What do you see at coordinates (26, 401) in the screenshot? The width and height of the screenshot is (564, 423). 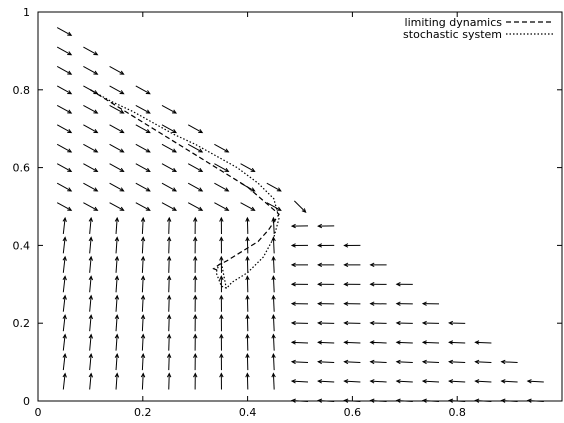 I see `y-tick-label: 0` at bounding box center [26, 401].